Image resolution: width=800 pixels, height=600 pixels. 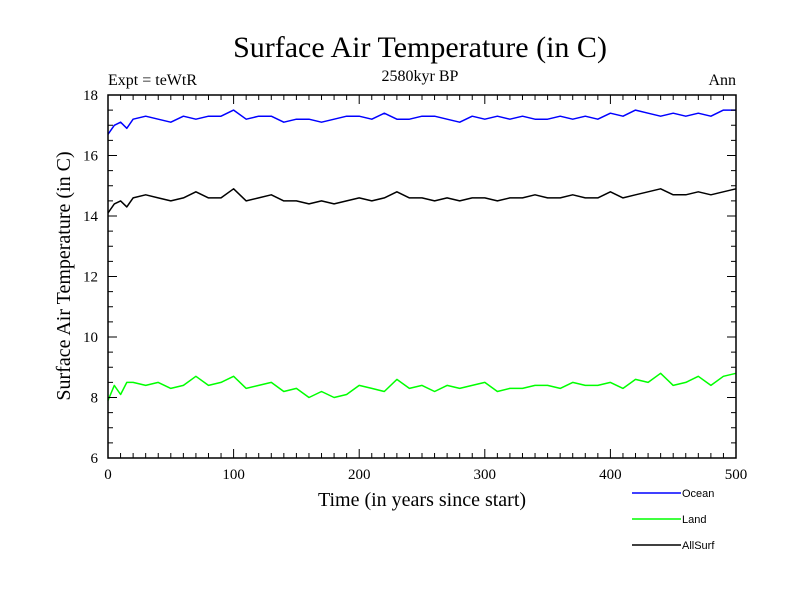 I want to click on series-line-ocean, so click(x=421, y=122).